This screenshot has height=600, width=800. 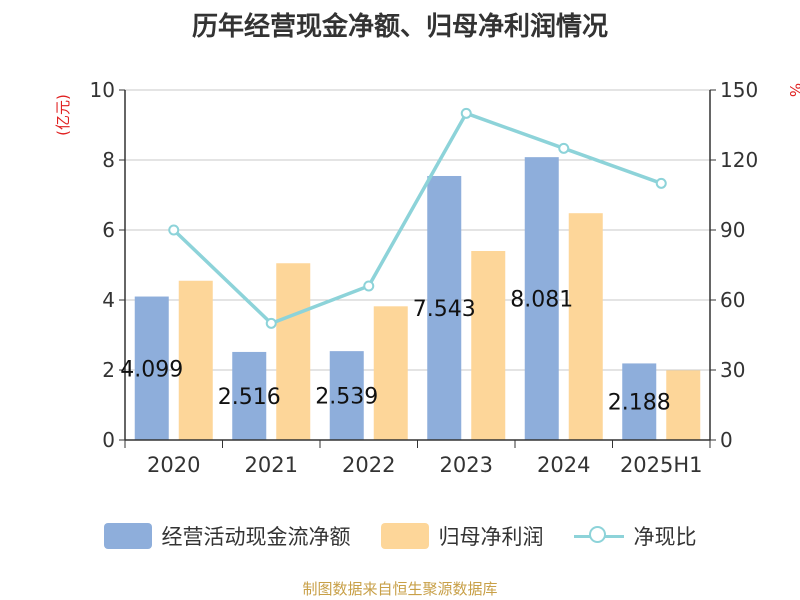 I want to click on data-label-cashflow: 7.543, so click(x=444, y=309).